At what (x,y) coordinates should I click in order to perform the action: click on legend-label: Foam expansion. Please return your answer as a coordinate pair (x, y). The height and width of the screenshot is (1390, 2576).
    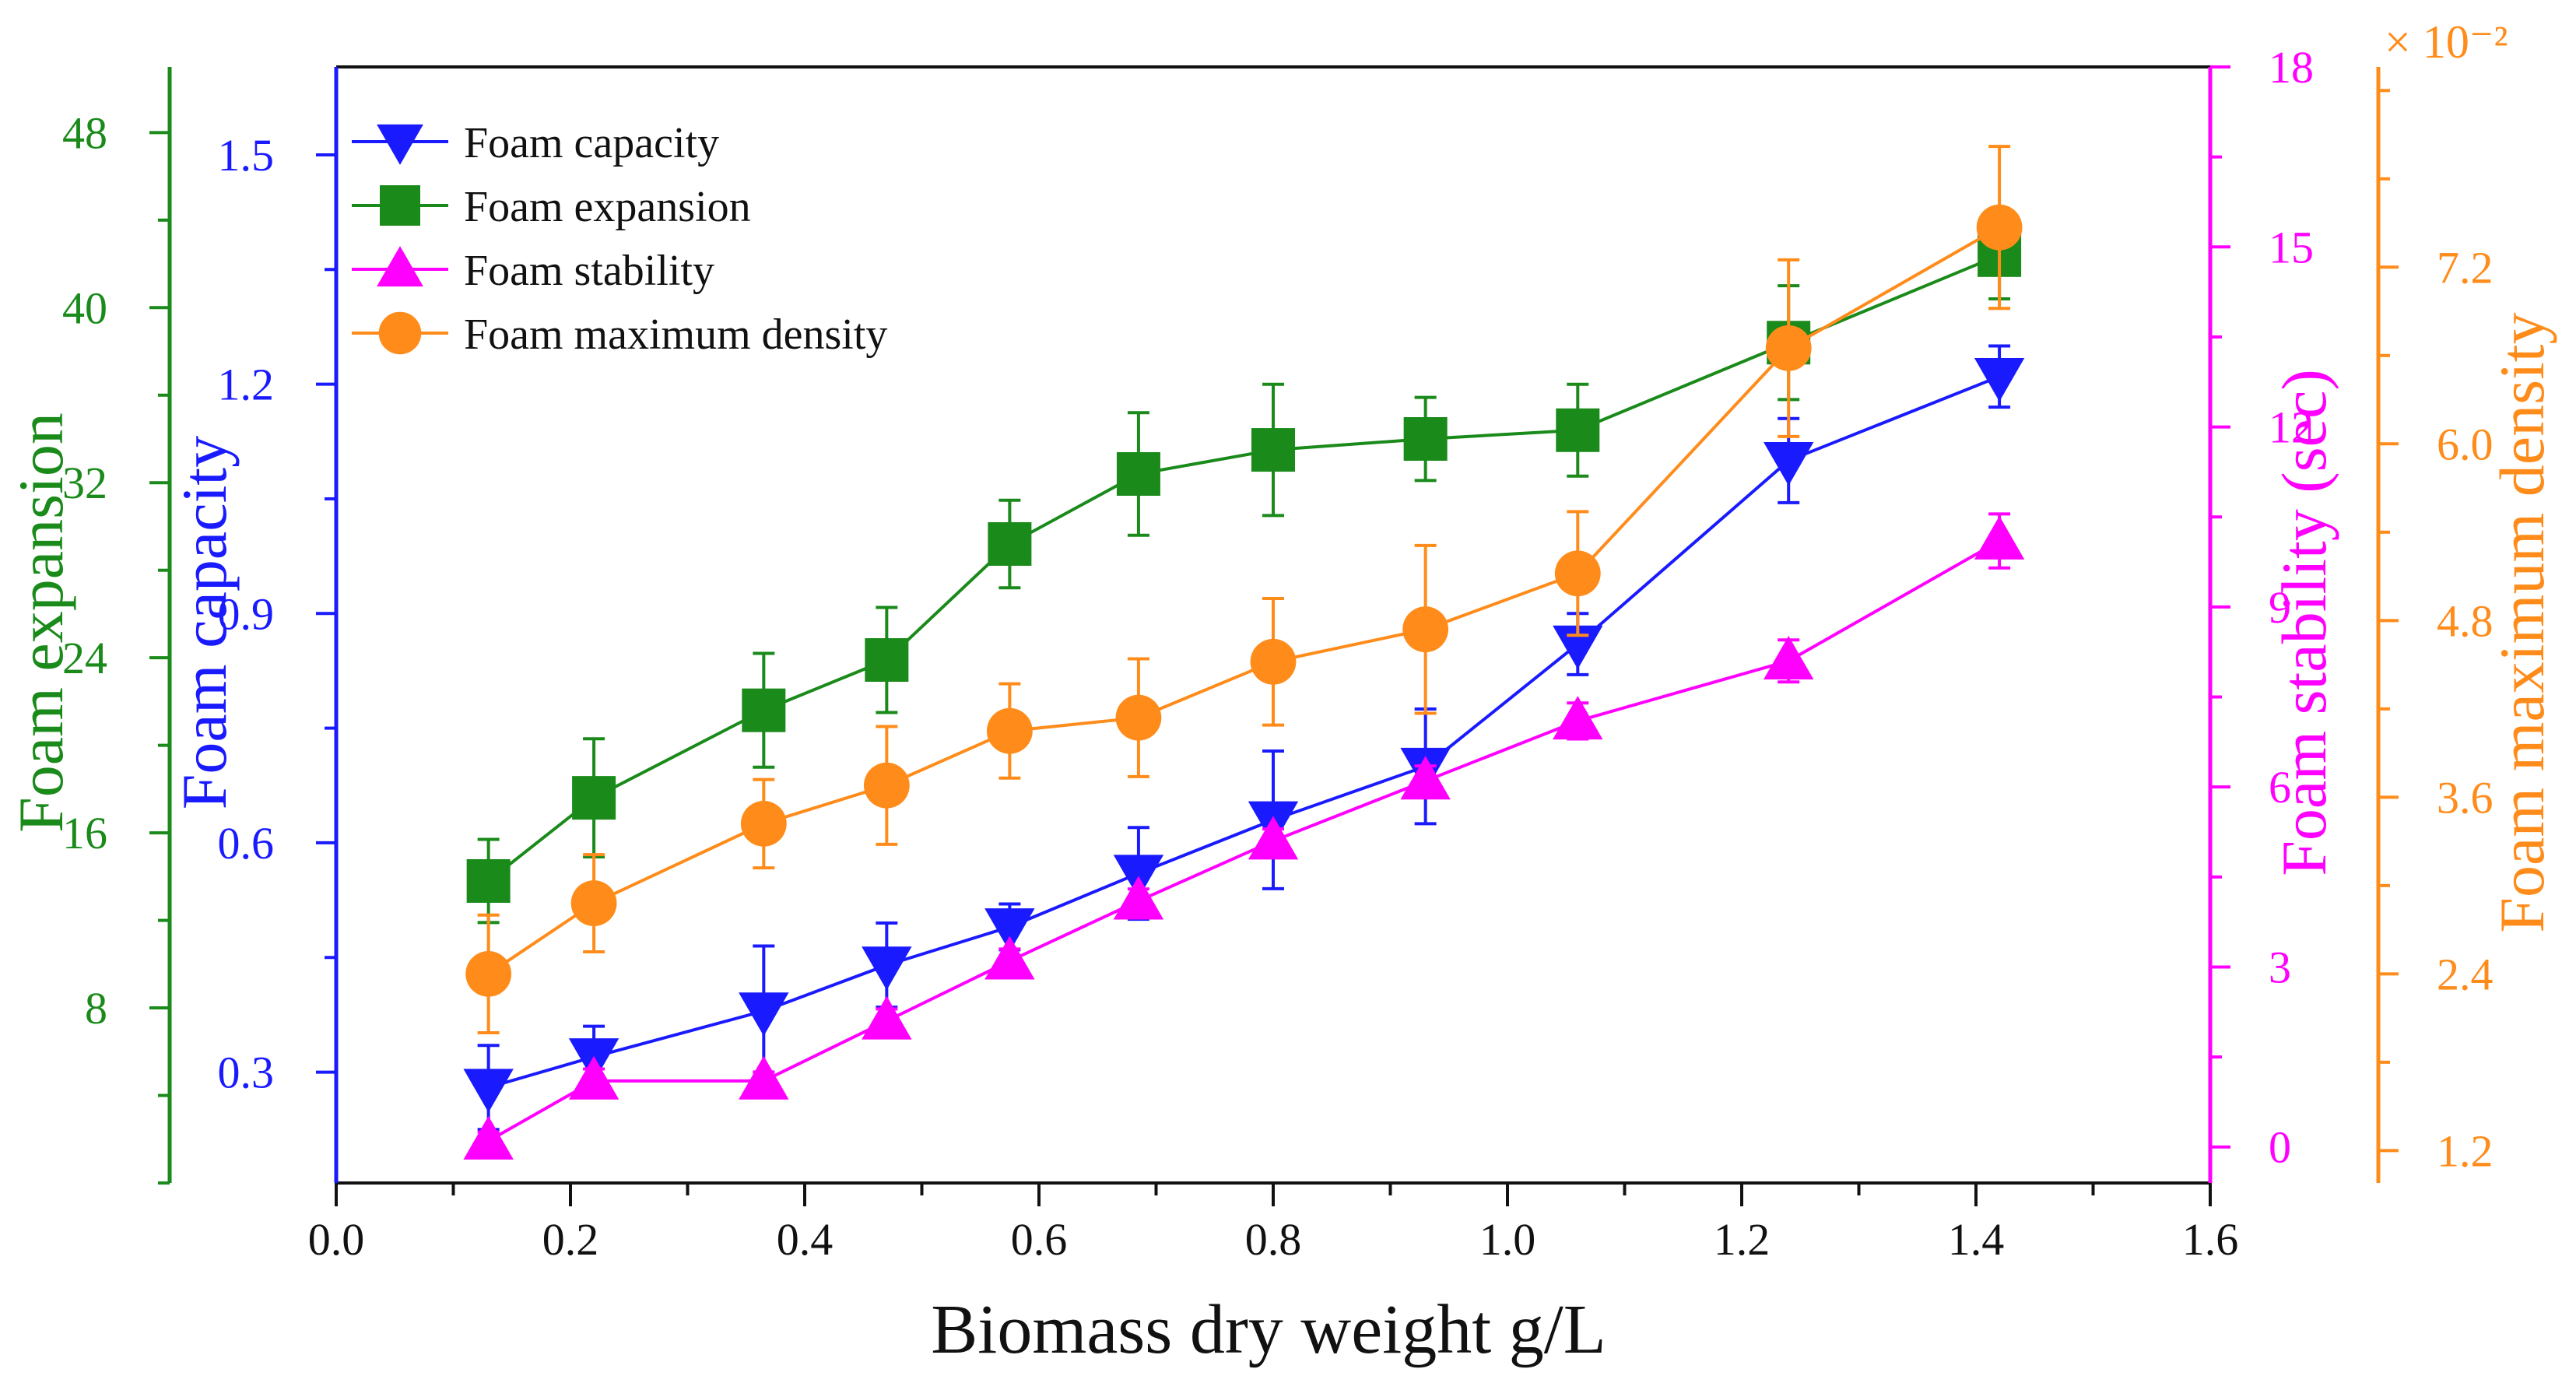
    Looking at the image, I should click on (608, 207).